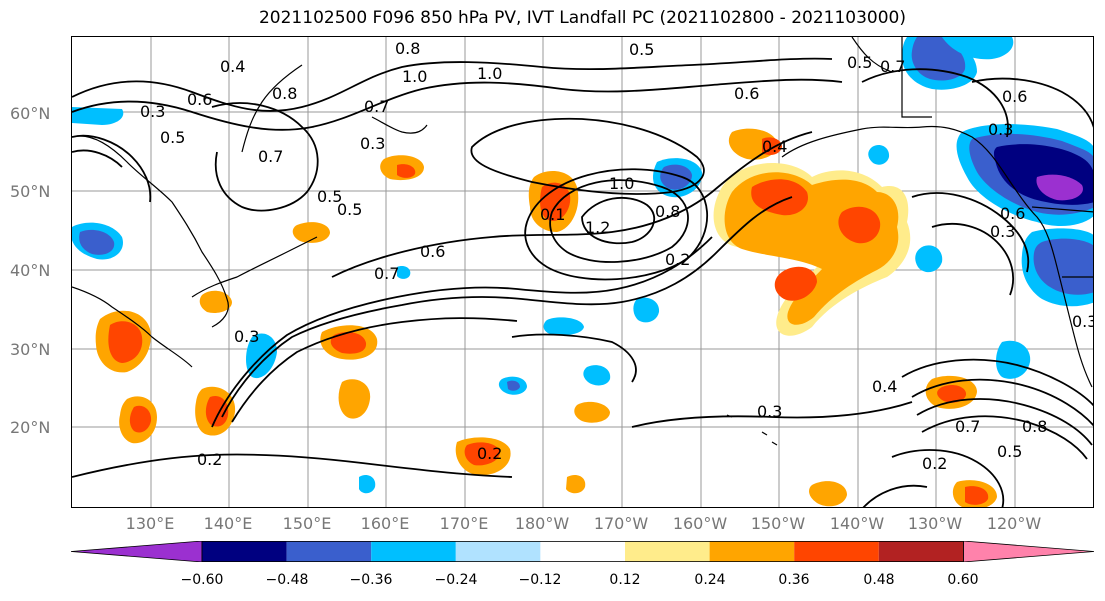 This screenshot has width=1105, height=601. What do you see at coordinates (456, 580) in the screenshot?
I see `colorbar-tick: −0.24` at bounding box center [456, 580].